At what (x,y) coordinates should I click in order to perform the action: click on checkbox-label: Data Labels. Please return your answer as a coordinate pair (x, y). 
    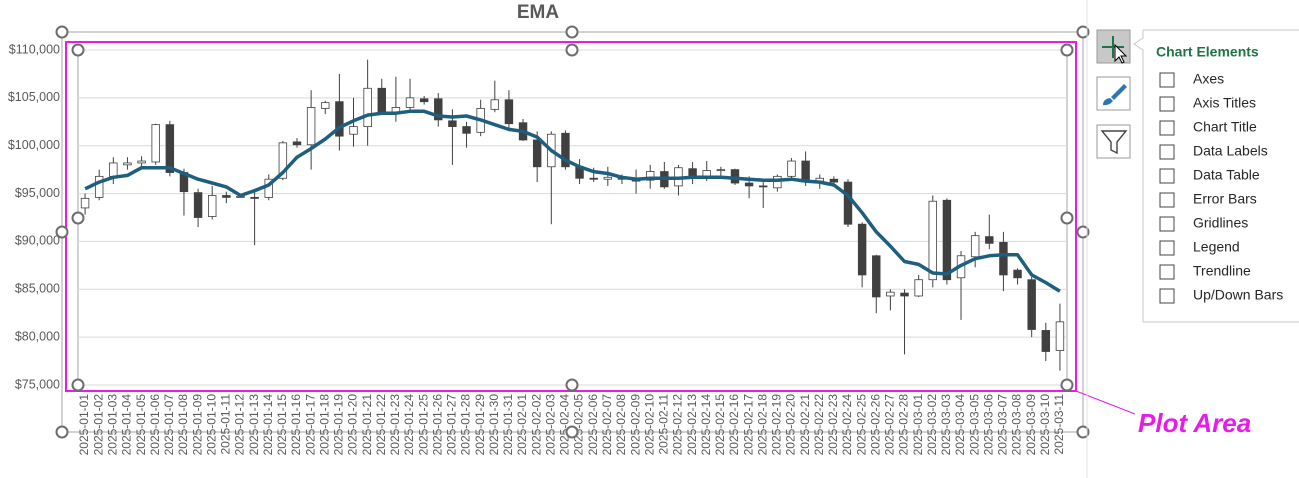
    Looking at the image, I should click on (1230, 151).